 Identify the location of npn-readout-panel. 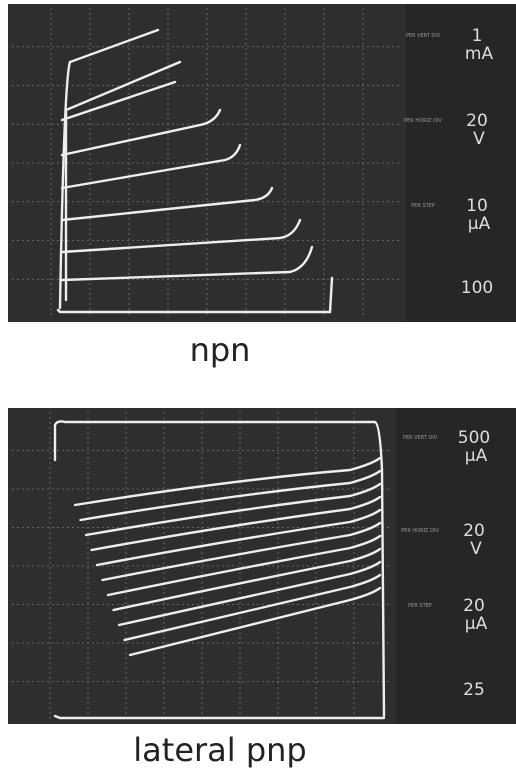
(461, 163).